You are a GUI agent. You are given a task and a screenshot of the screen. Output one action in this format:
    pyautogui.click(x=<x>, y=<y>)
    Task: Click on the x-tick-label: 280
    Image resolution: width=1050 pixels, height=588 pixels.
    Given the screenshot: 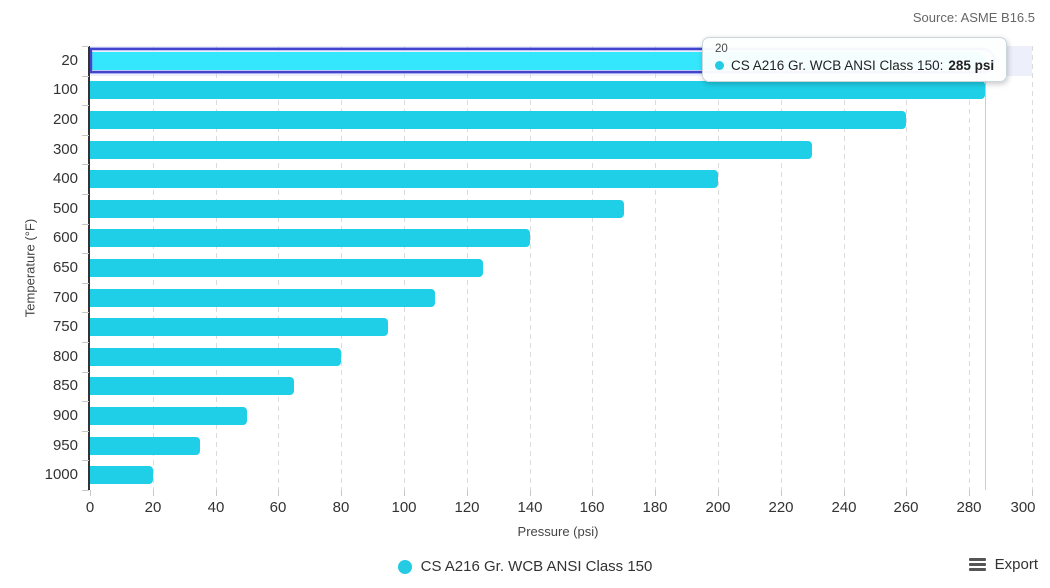 What is the action you would take?
    pyautogui.click(x=969, y=507)
    